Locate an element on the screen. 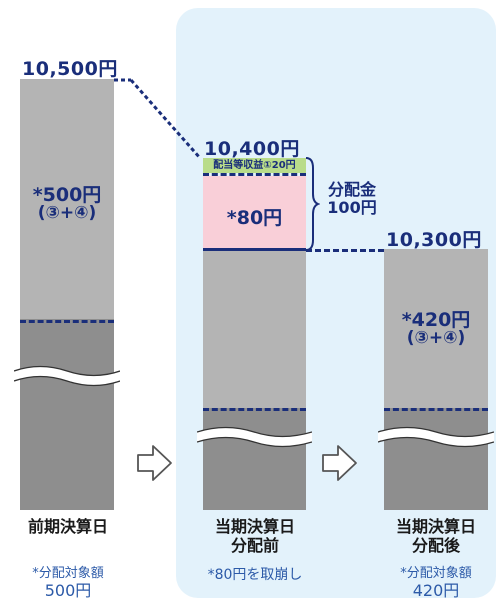 This screenshot has height=602, width=501. drawdown-block is located at coordinates (254, 213).